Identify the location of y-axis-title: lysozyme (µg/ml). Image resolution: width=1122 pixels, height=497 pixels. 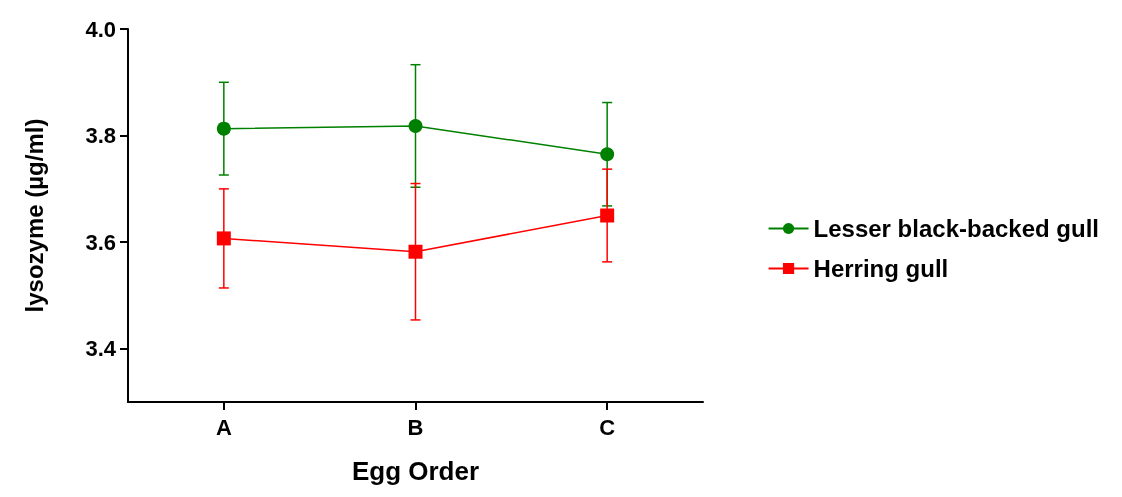
(34, 215).